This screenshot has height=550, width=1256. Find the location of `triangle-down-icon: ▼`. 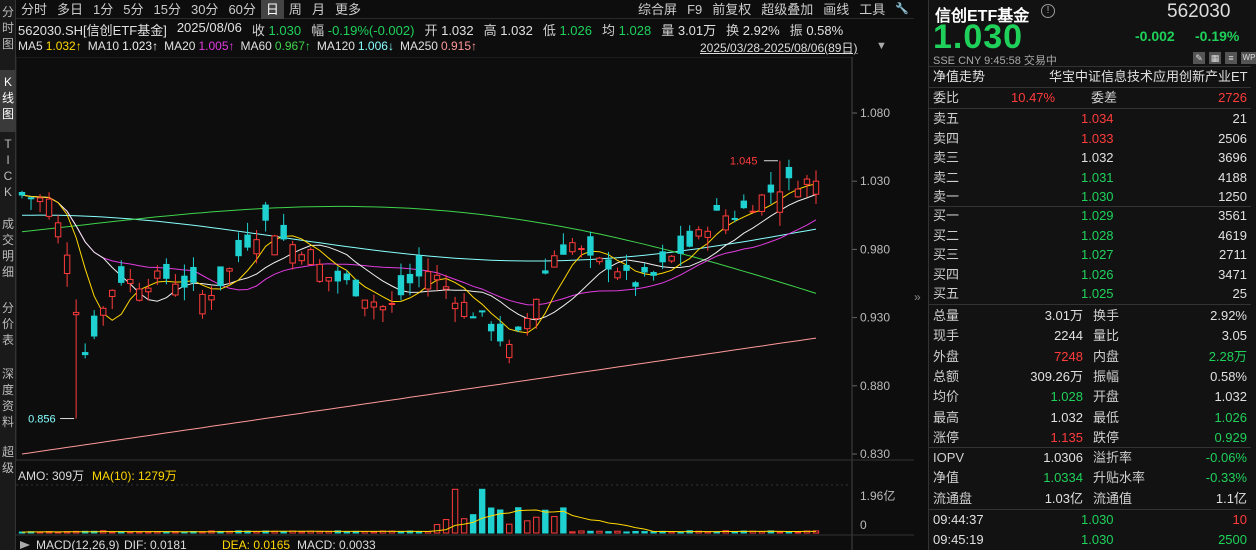

triangle-down-icon: ▼ is located at coordinates (881, 46).